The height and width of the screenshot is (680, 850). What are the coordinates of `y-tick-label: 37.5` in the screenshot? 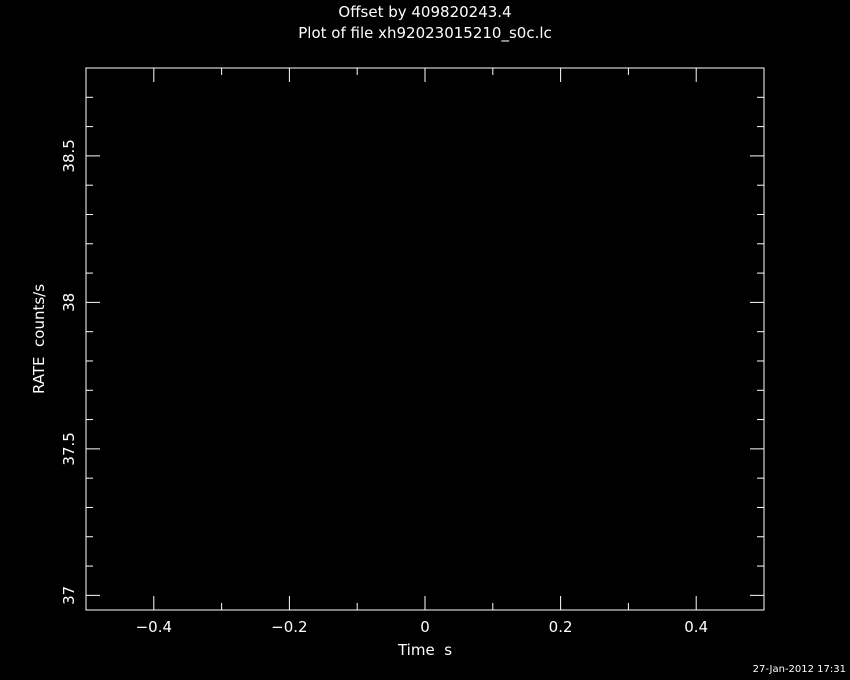 It's located at (69, 448).